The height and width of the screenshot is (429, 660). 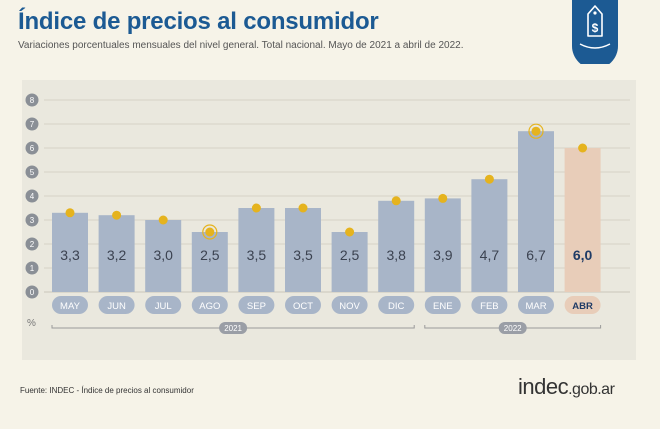 I want to click on y-tick-label: 0, so click(x=32, y=292).